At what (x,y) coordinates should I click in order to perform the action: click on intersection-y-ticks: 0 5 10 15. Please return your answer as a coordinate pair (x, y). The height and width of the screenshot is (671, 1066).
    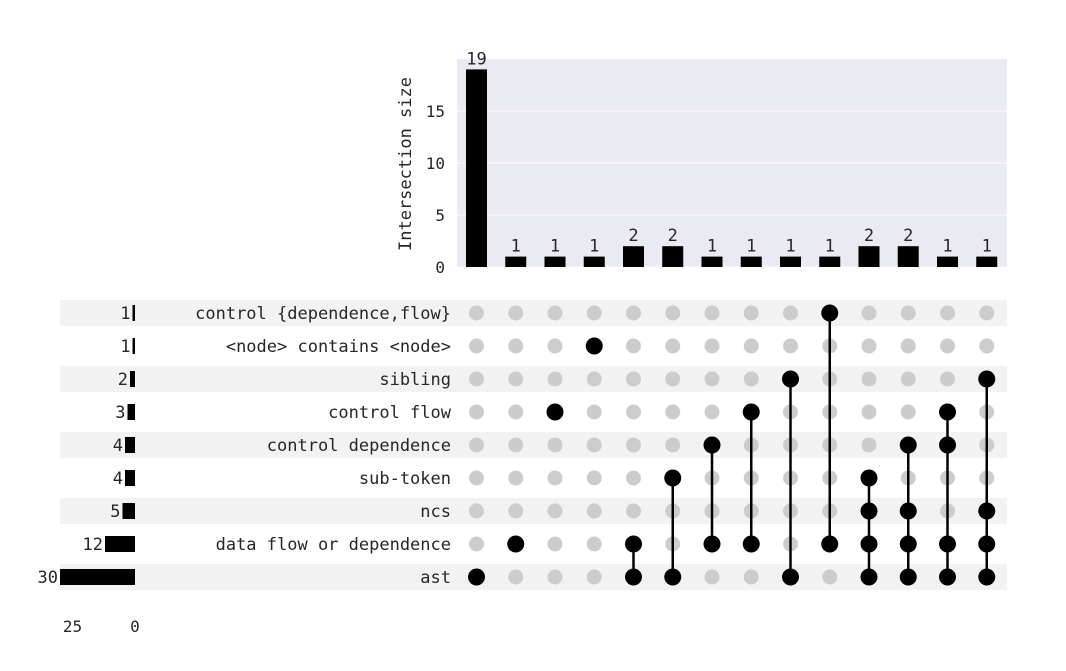
    Looking at the image, I should click on (435, 189).